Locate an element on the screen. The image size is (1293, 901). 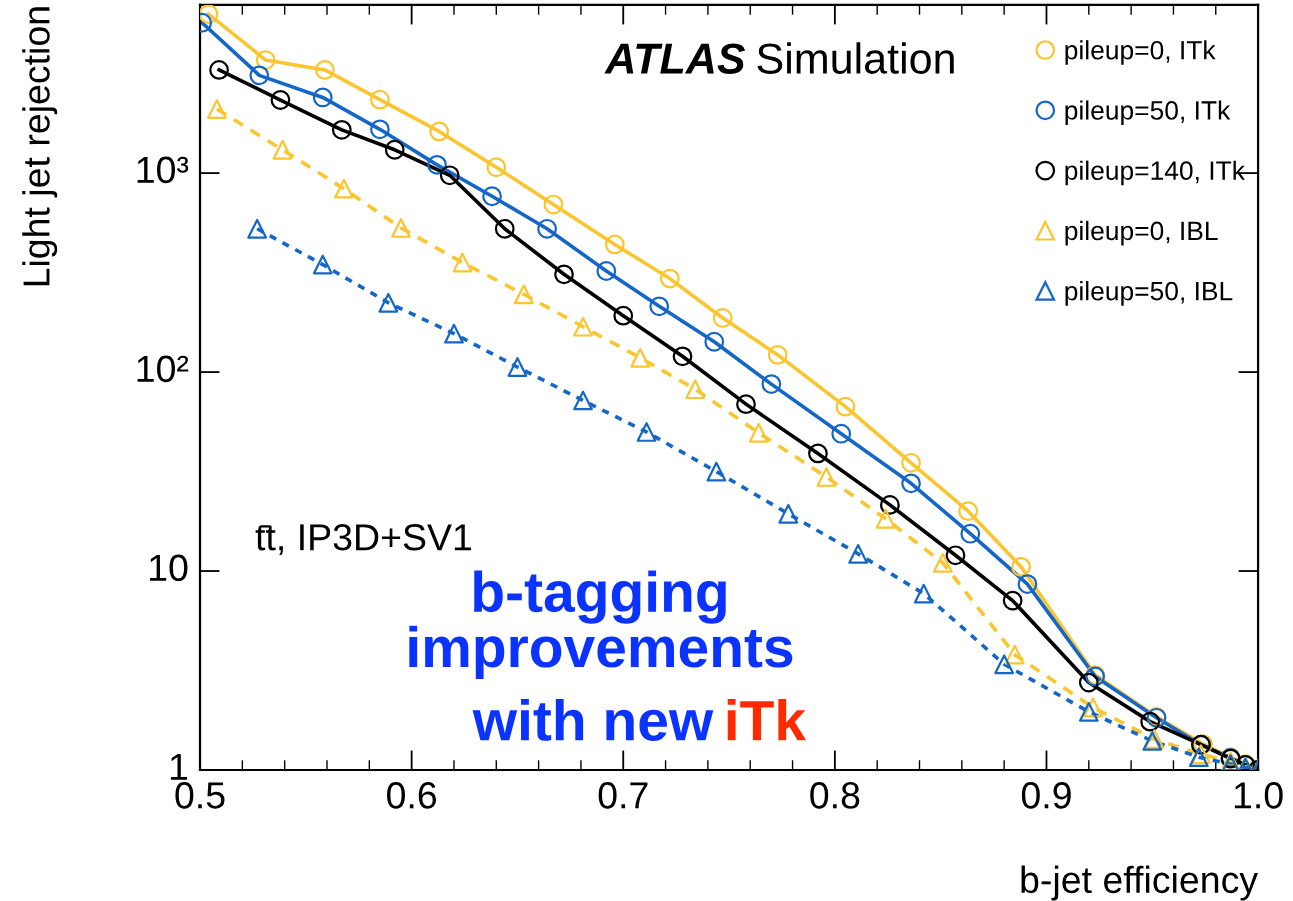
y-tick-label: 10 is located at coordinates (169, 568).